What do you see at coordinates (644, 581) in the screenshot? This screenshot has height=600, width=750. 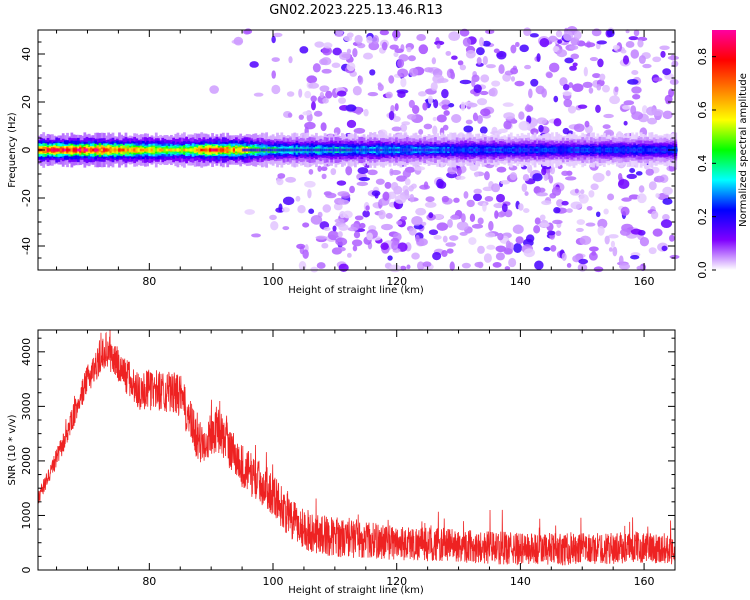 I see `x-tick-label: 160` at bounding box center [644, 581].